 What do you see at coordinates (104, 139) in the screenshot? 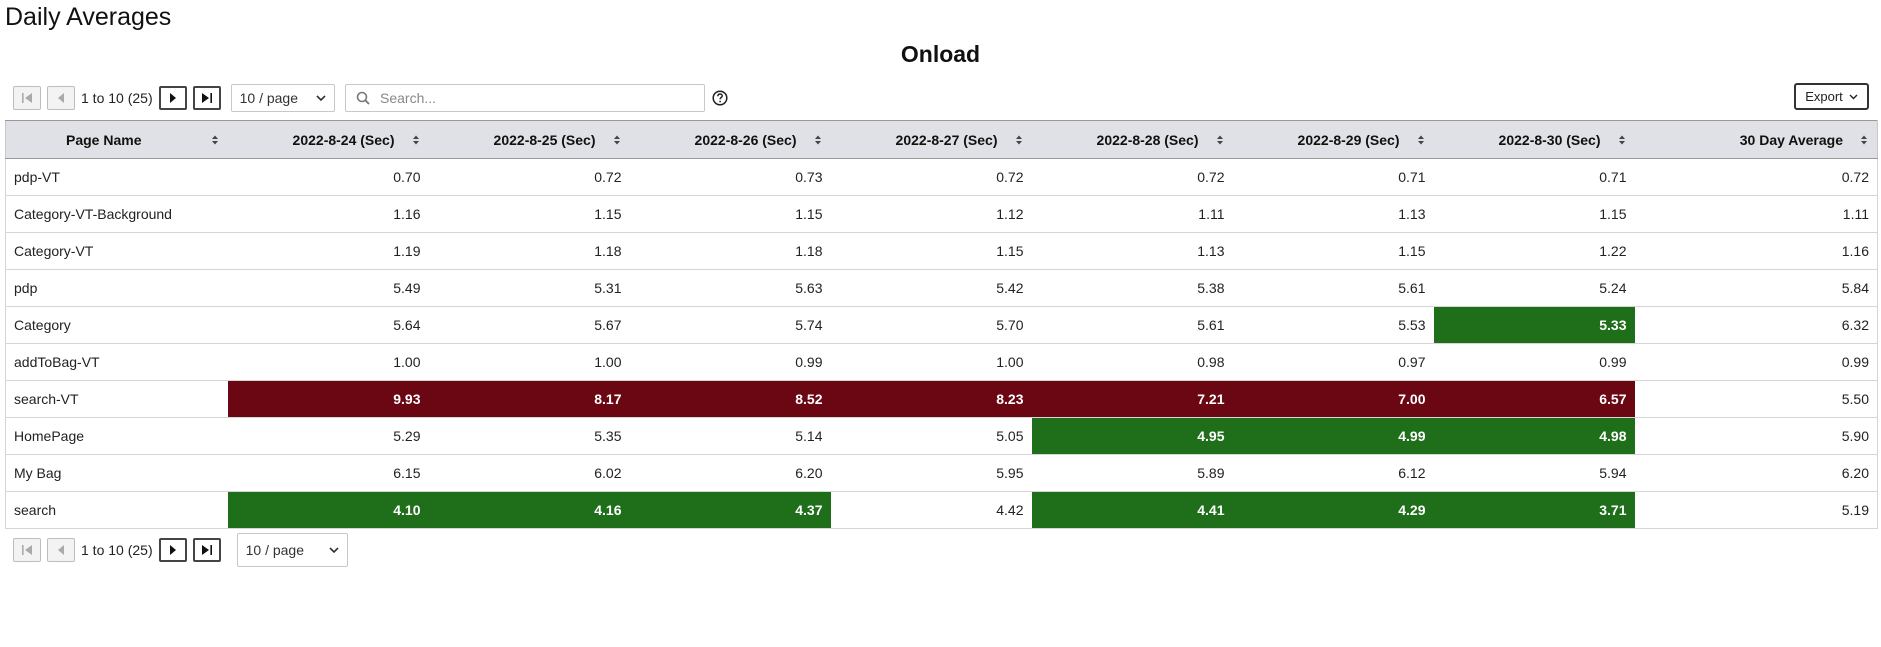
I see `column-header-label: Page Name` at bounding box center [104, 139].